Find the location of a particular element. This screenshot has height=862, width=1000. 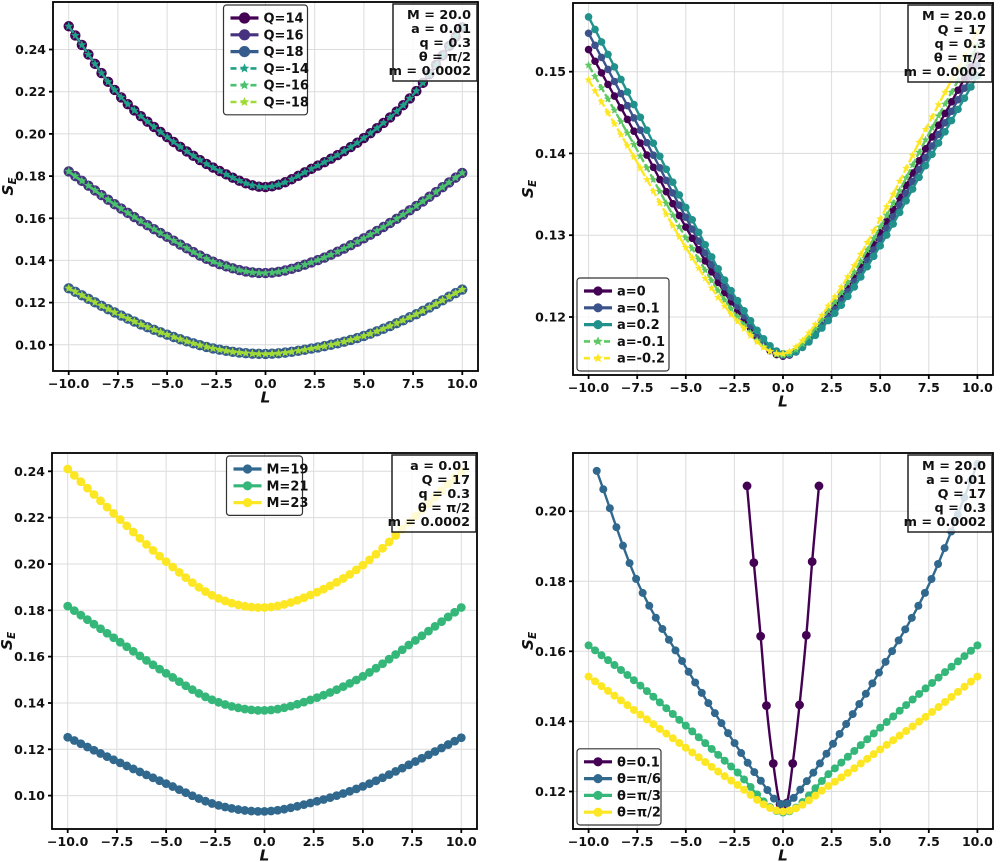

legend: a=0a=0.1 a=0.2 a=-0.1 a=-0.2 is located at coordinates (623, 324).